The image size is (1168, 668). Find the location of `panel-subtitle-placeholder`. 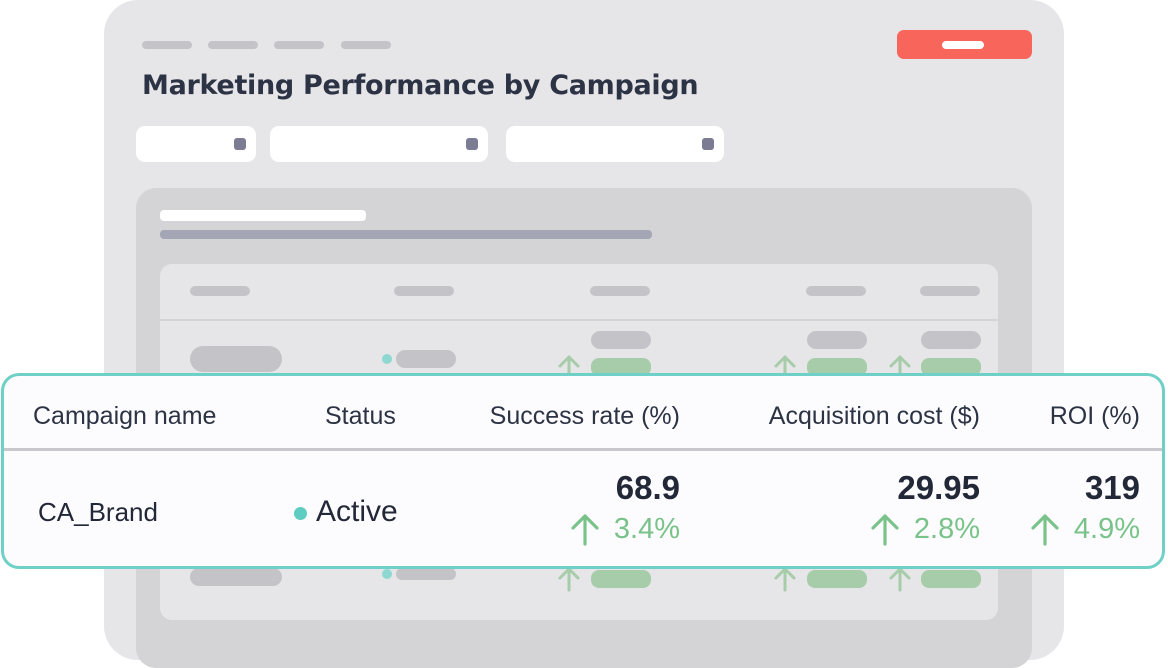

panel-subtitle-placeholder is located at coordinates (406, 234).